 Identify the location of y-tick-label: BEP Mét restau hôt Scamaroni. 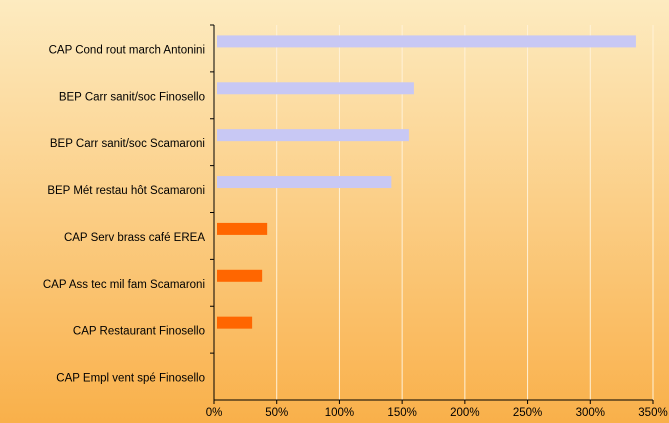
(126, 191).